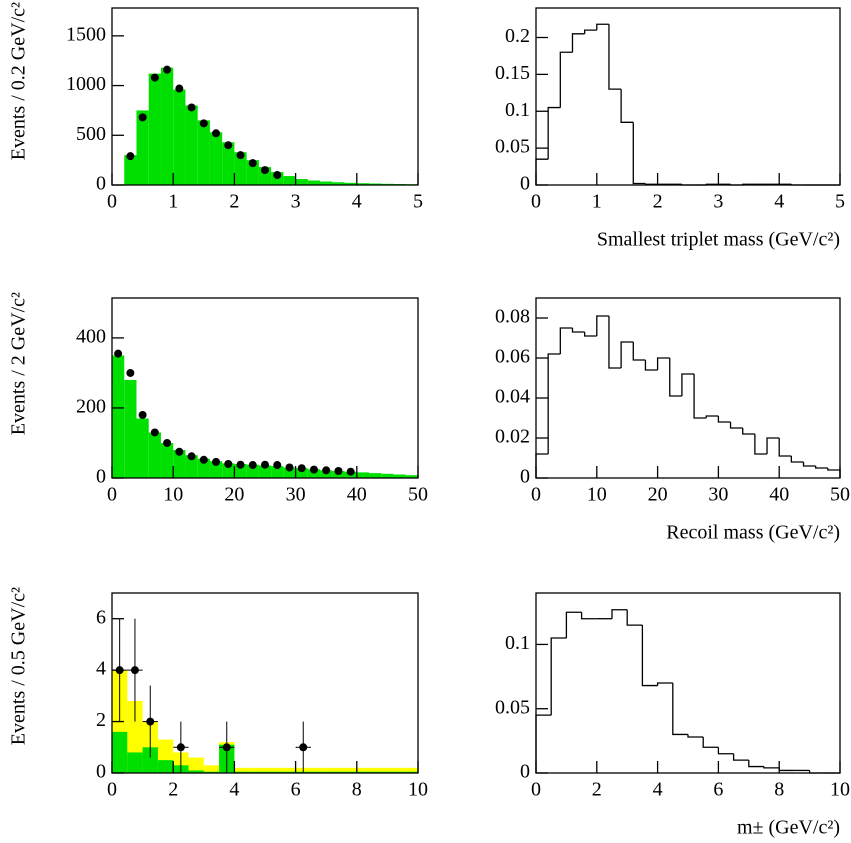  What do you see at coordinates (779, 202) in the screenshot?
I see `x-tick-label: 4` at bounding box center [779, 202].